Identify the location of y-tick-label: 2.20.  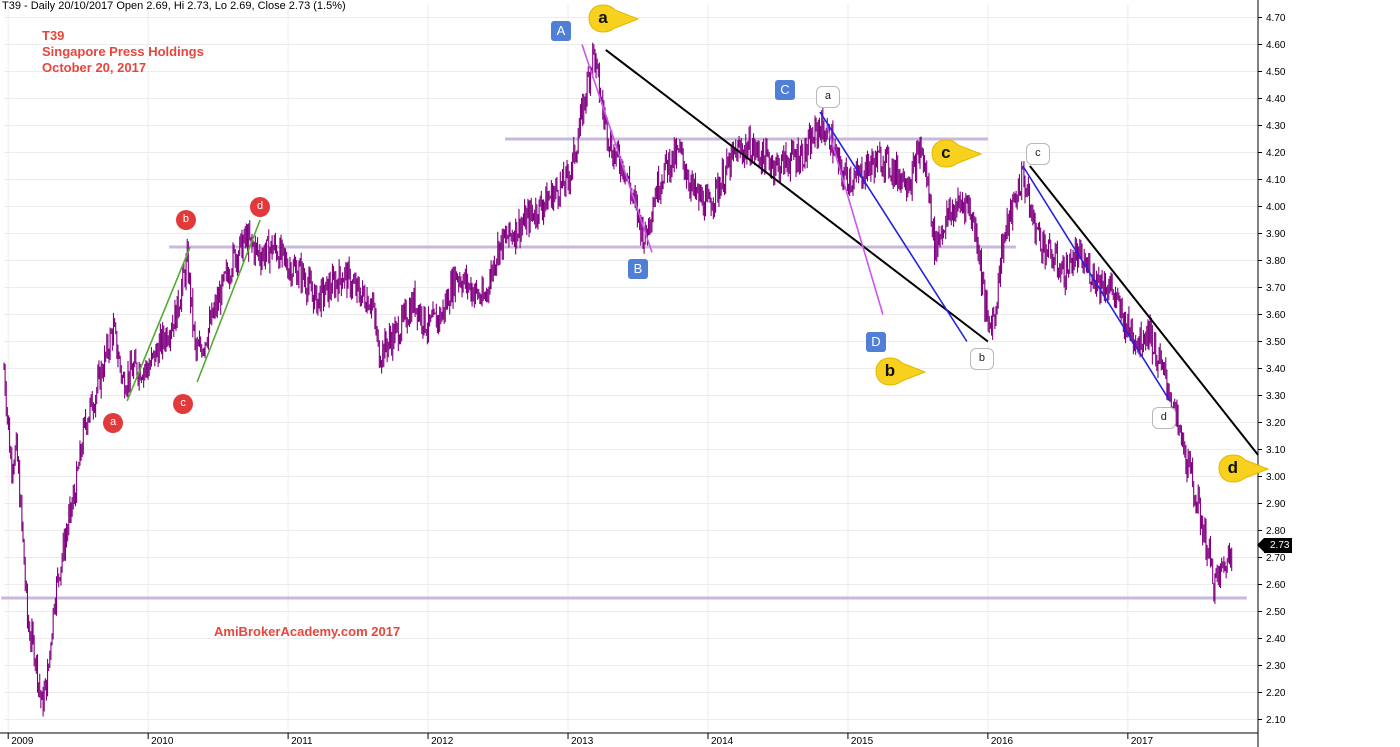
(1276, 693).